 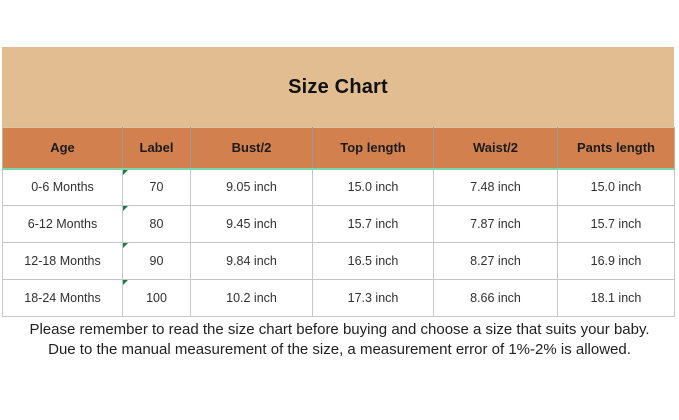 I want to click on label-value: 100, so click(x=156, y=298).